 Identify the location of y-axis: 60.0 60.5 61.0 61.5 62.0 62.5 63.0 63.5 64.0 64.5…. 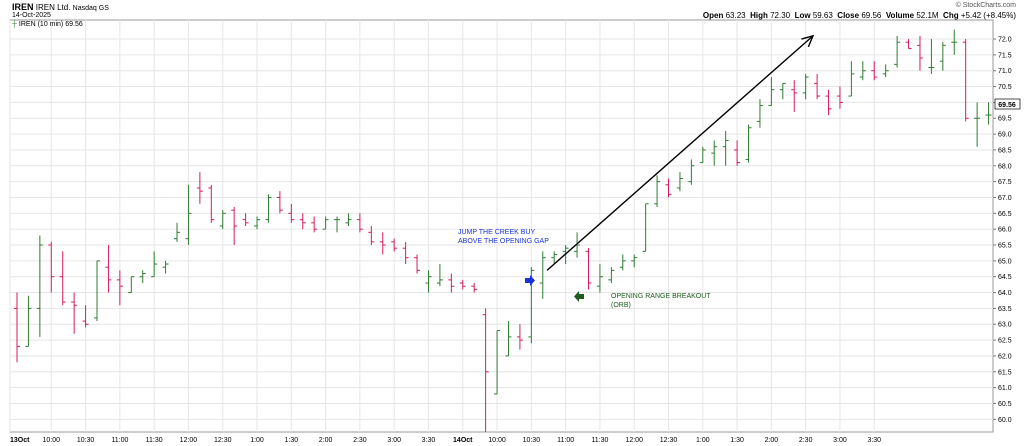
(1002, 230).